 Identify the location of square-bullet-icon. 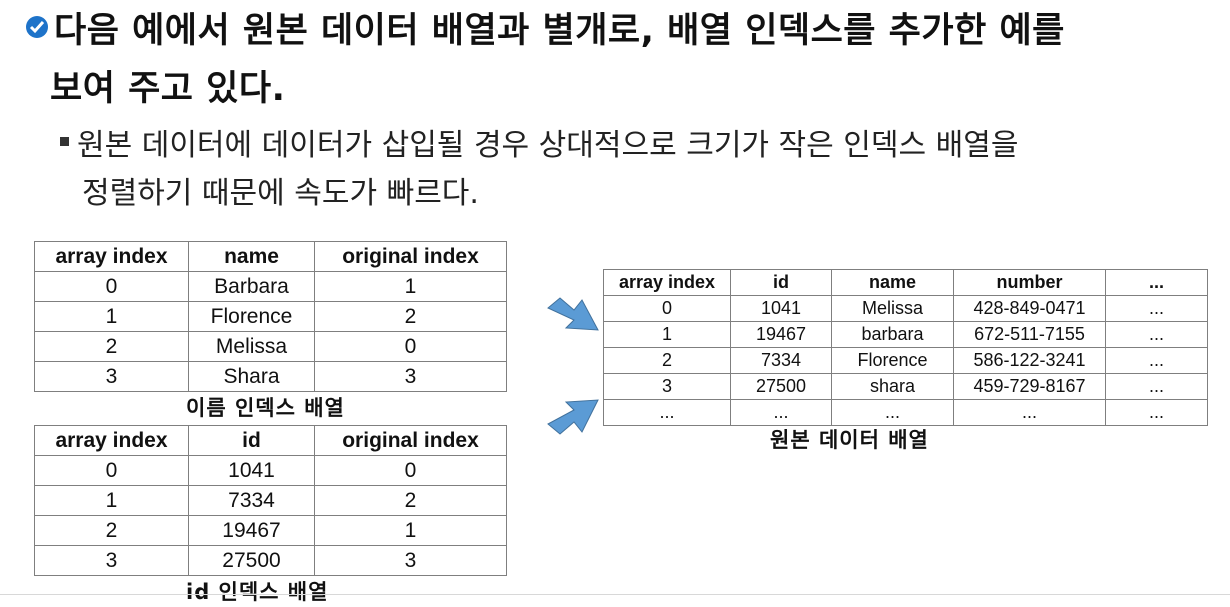
(64, 141).